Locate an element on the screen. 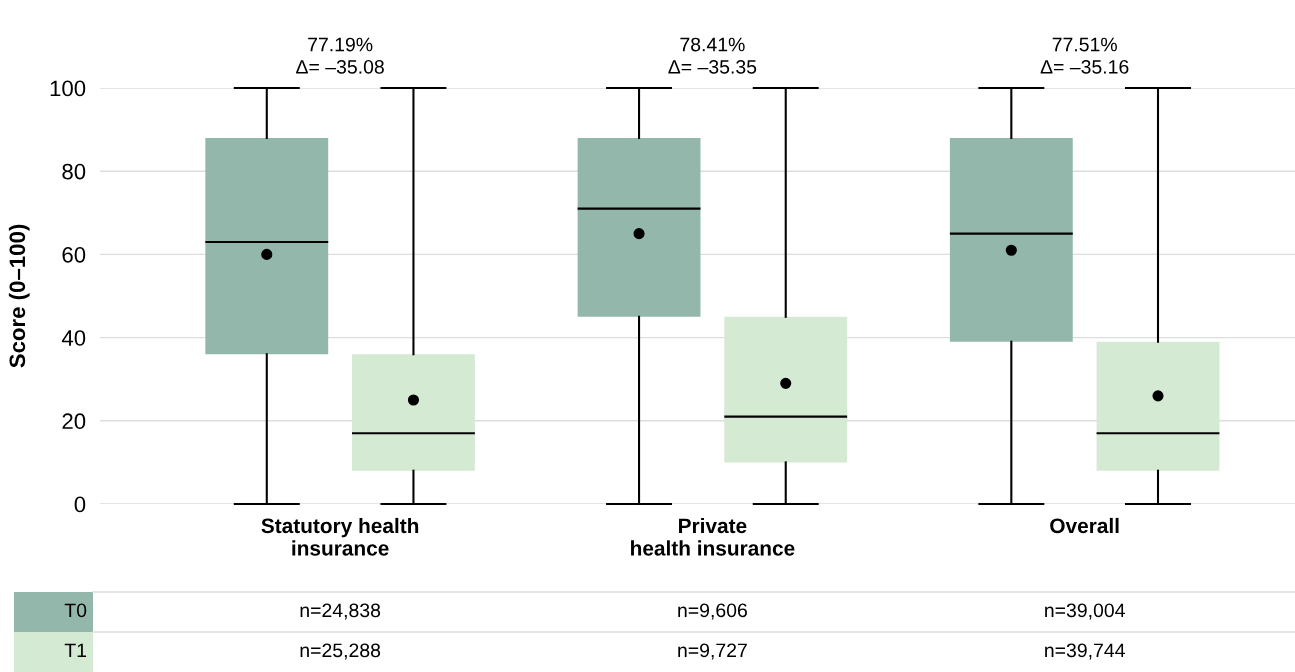 This screenshot has width=1295, height=672. text: n=9,727 is located at coordinates (712, 651).